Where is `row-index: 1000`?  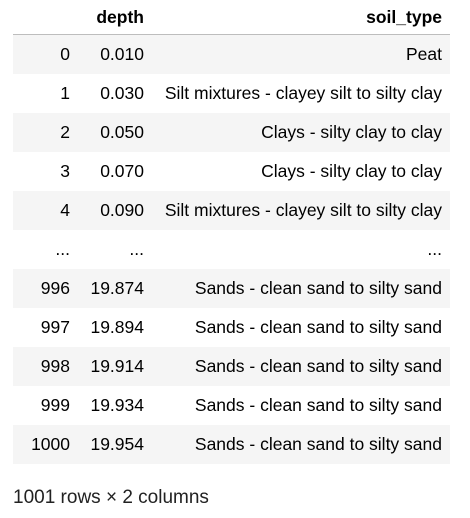
row-index: 1000 is located at coordinates (50, 444).